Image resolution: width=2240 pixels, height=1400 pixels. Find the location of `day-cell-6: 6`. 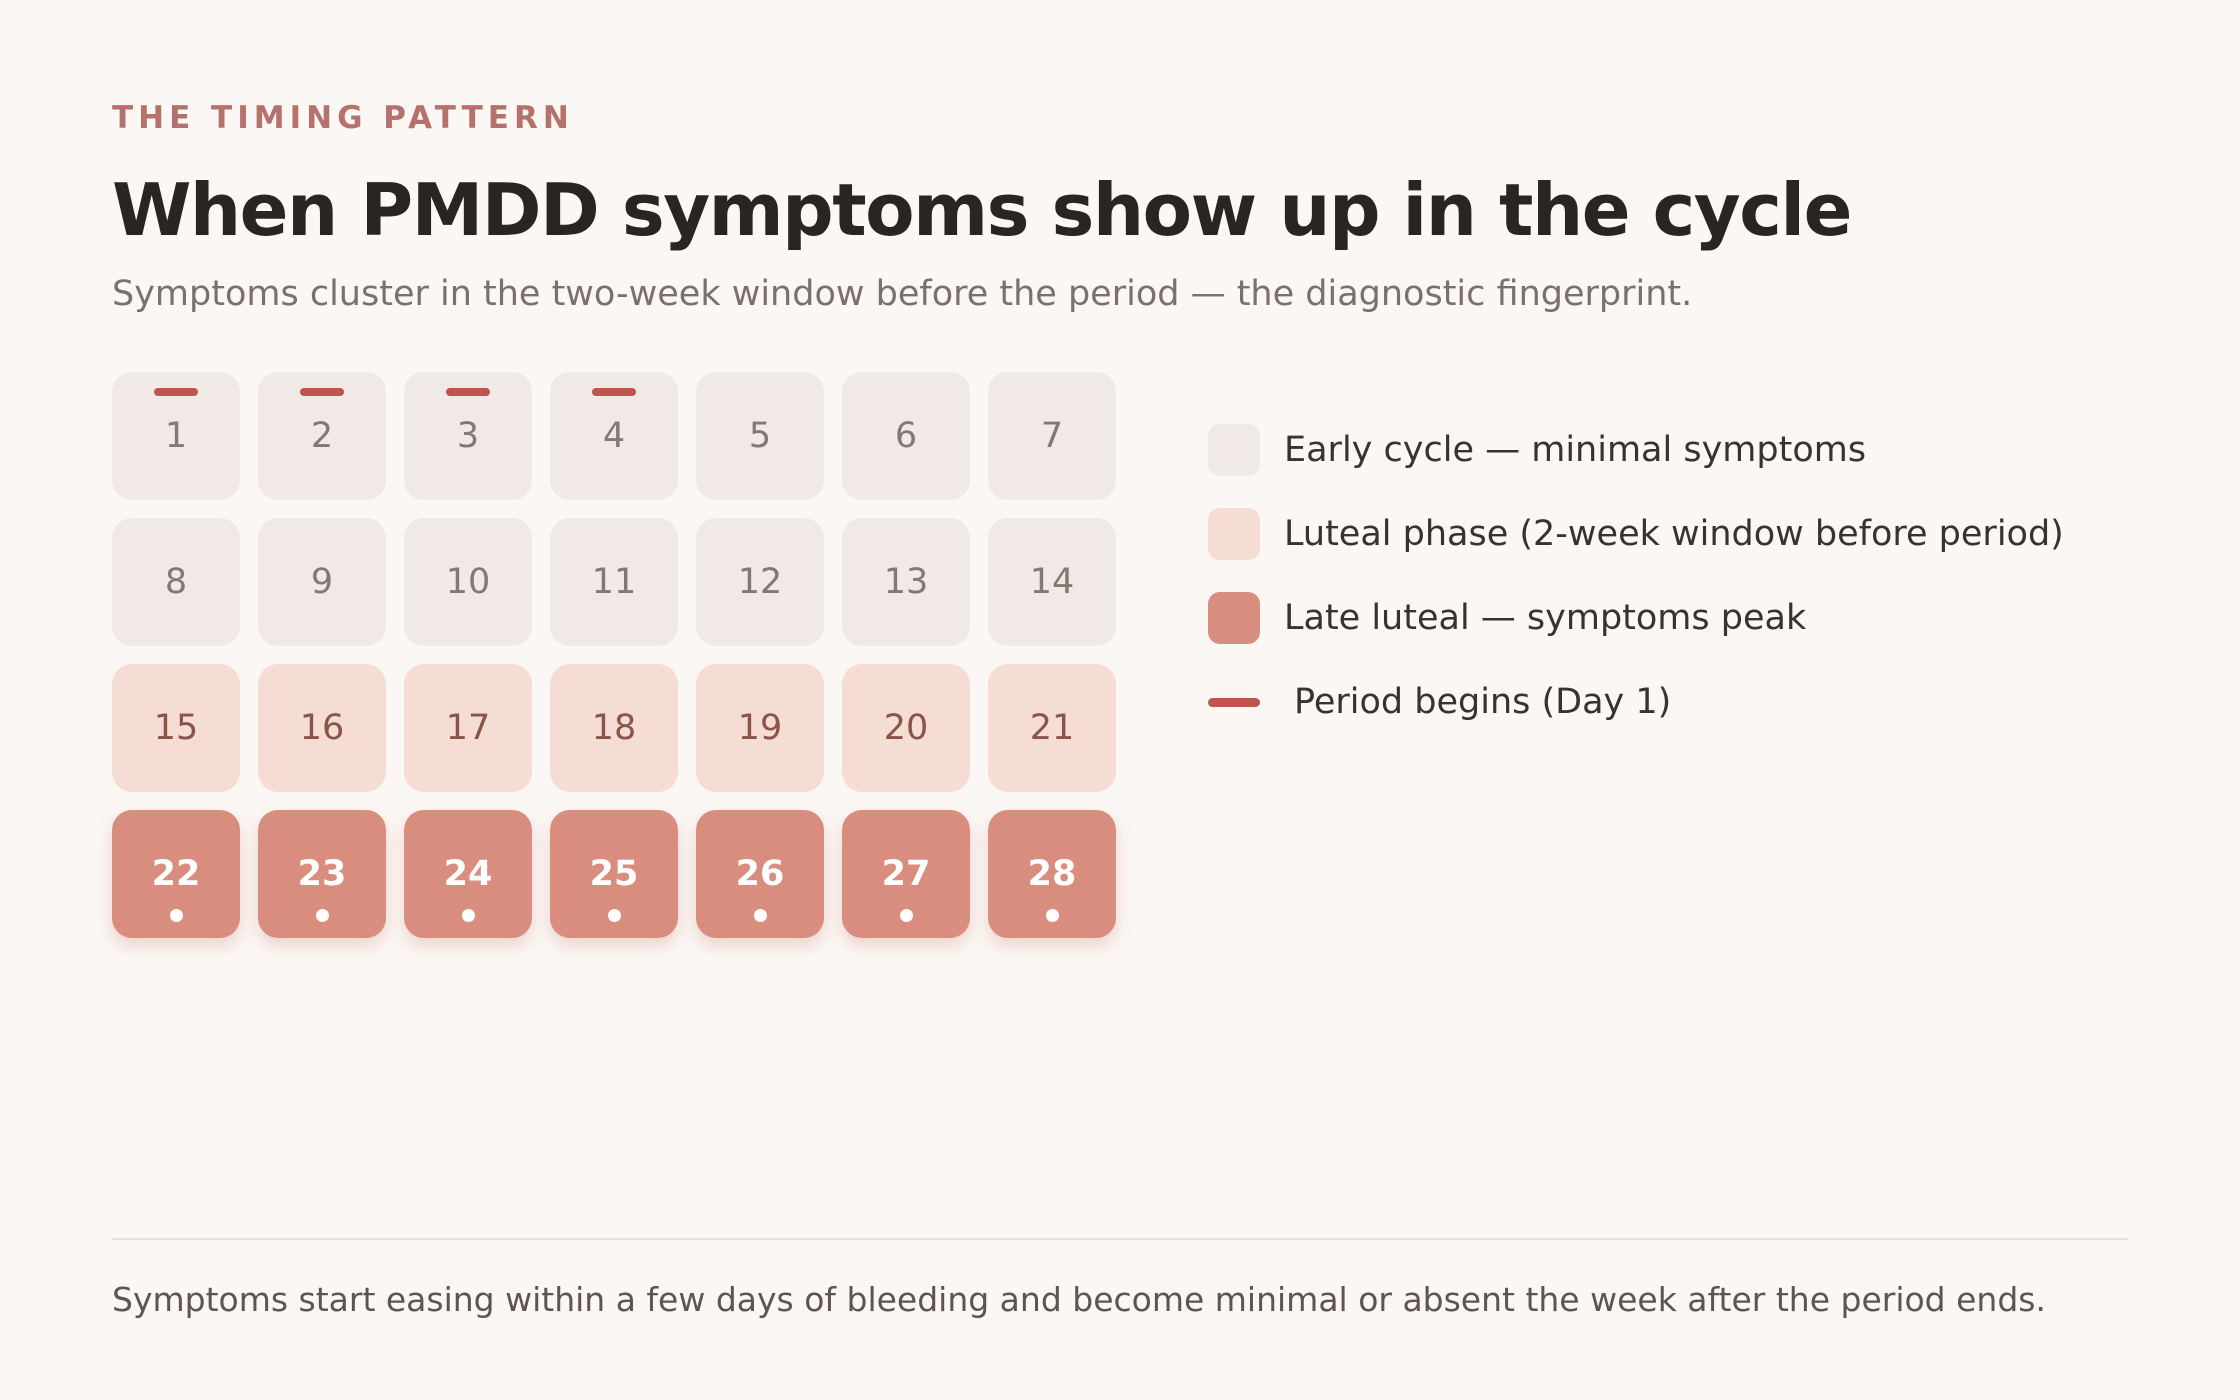

day-cell-6: 6 is located at coordinates (906, 436).